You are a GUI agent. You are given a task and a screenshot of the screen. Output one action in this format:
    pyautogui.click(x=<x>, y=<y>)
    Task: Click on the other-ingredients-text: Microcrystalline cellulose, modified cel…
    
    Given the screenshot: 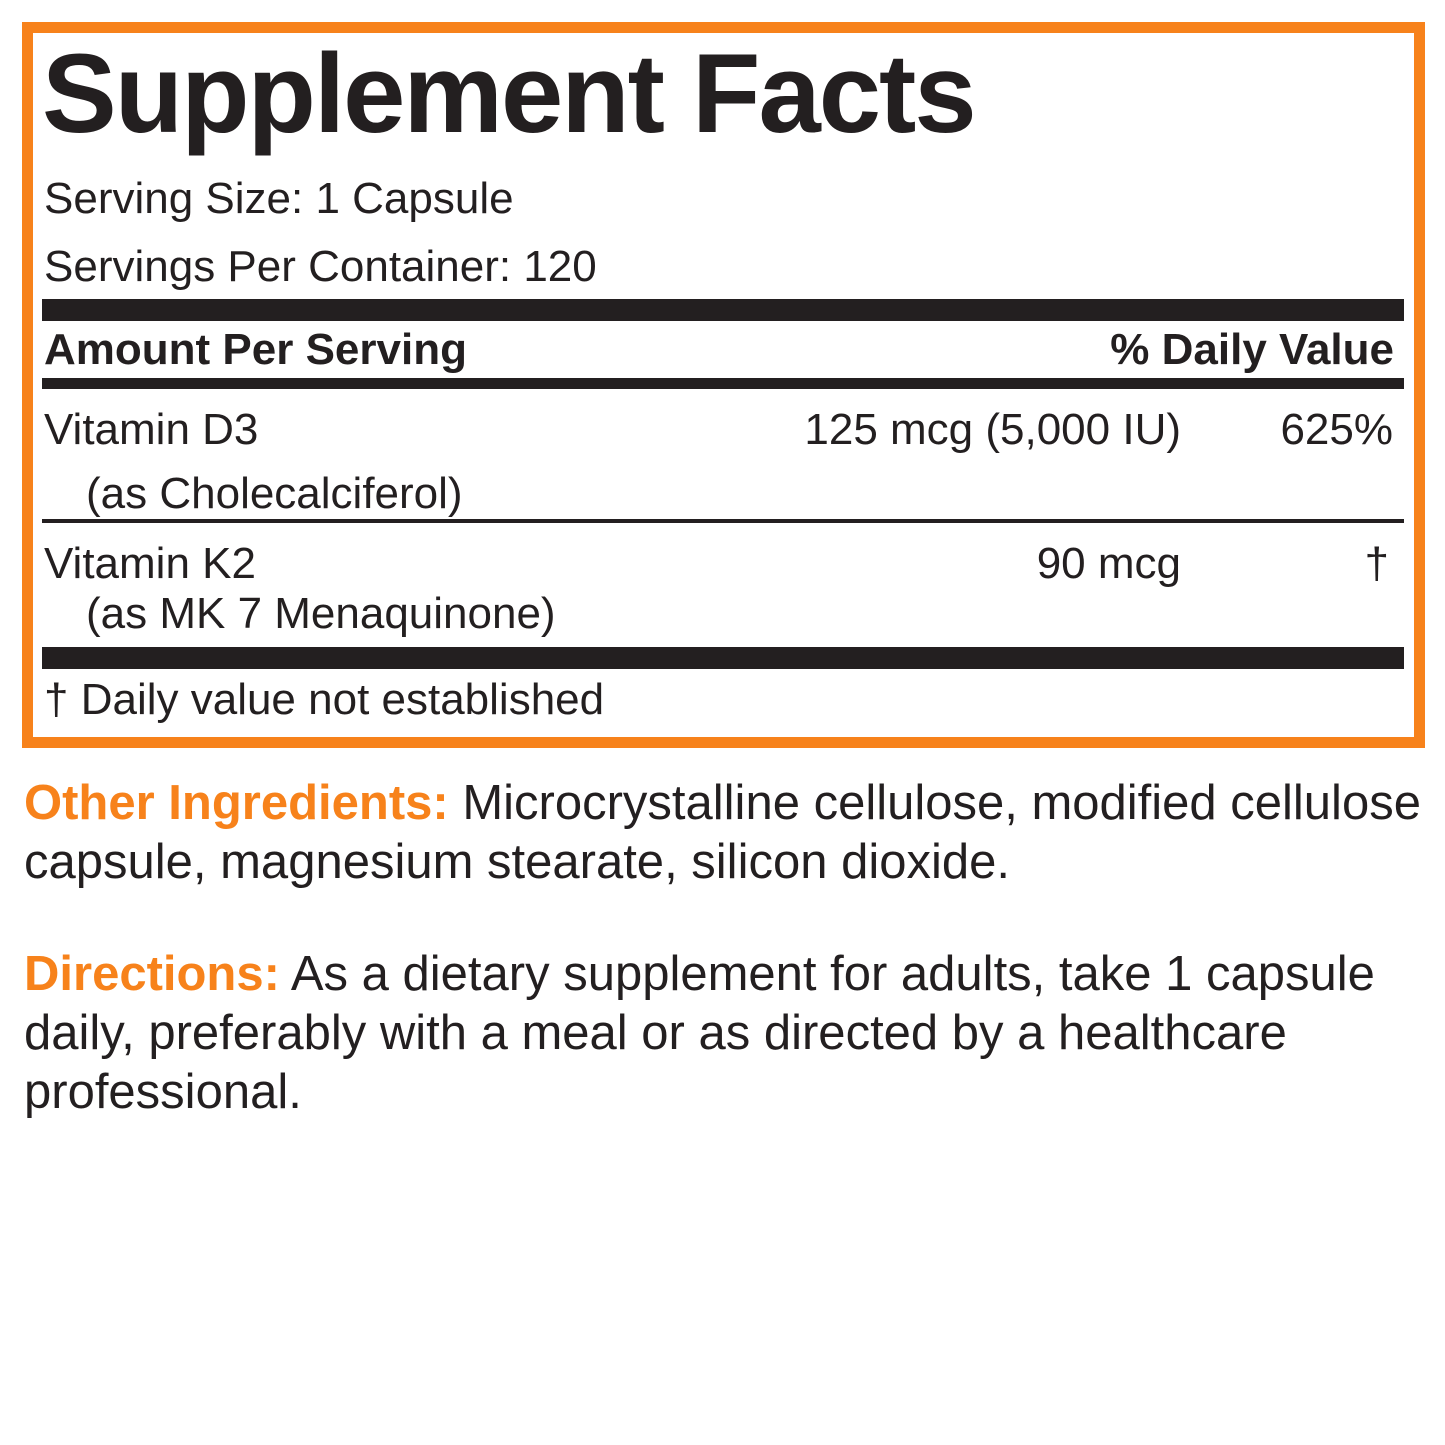 What is the action you would take?
    pyautogui.click(x=722, y=832)
    